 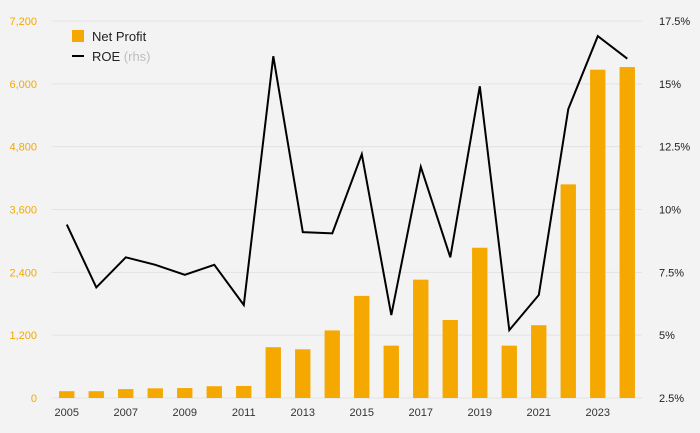 I want to click on y-left-tick-label: 6,000, so click(x=23, y=85).